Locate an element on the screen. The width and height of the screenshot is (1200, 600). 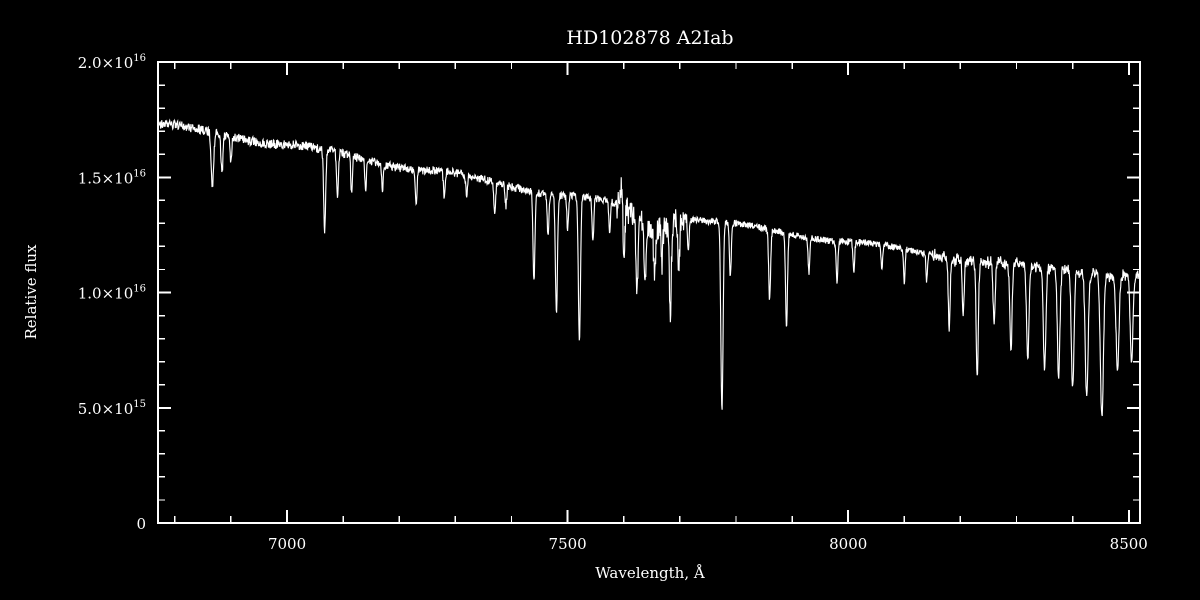
x-tick-label: 8000 is located at coordinates (848, 544).